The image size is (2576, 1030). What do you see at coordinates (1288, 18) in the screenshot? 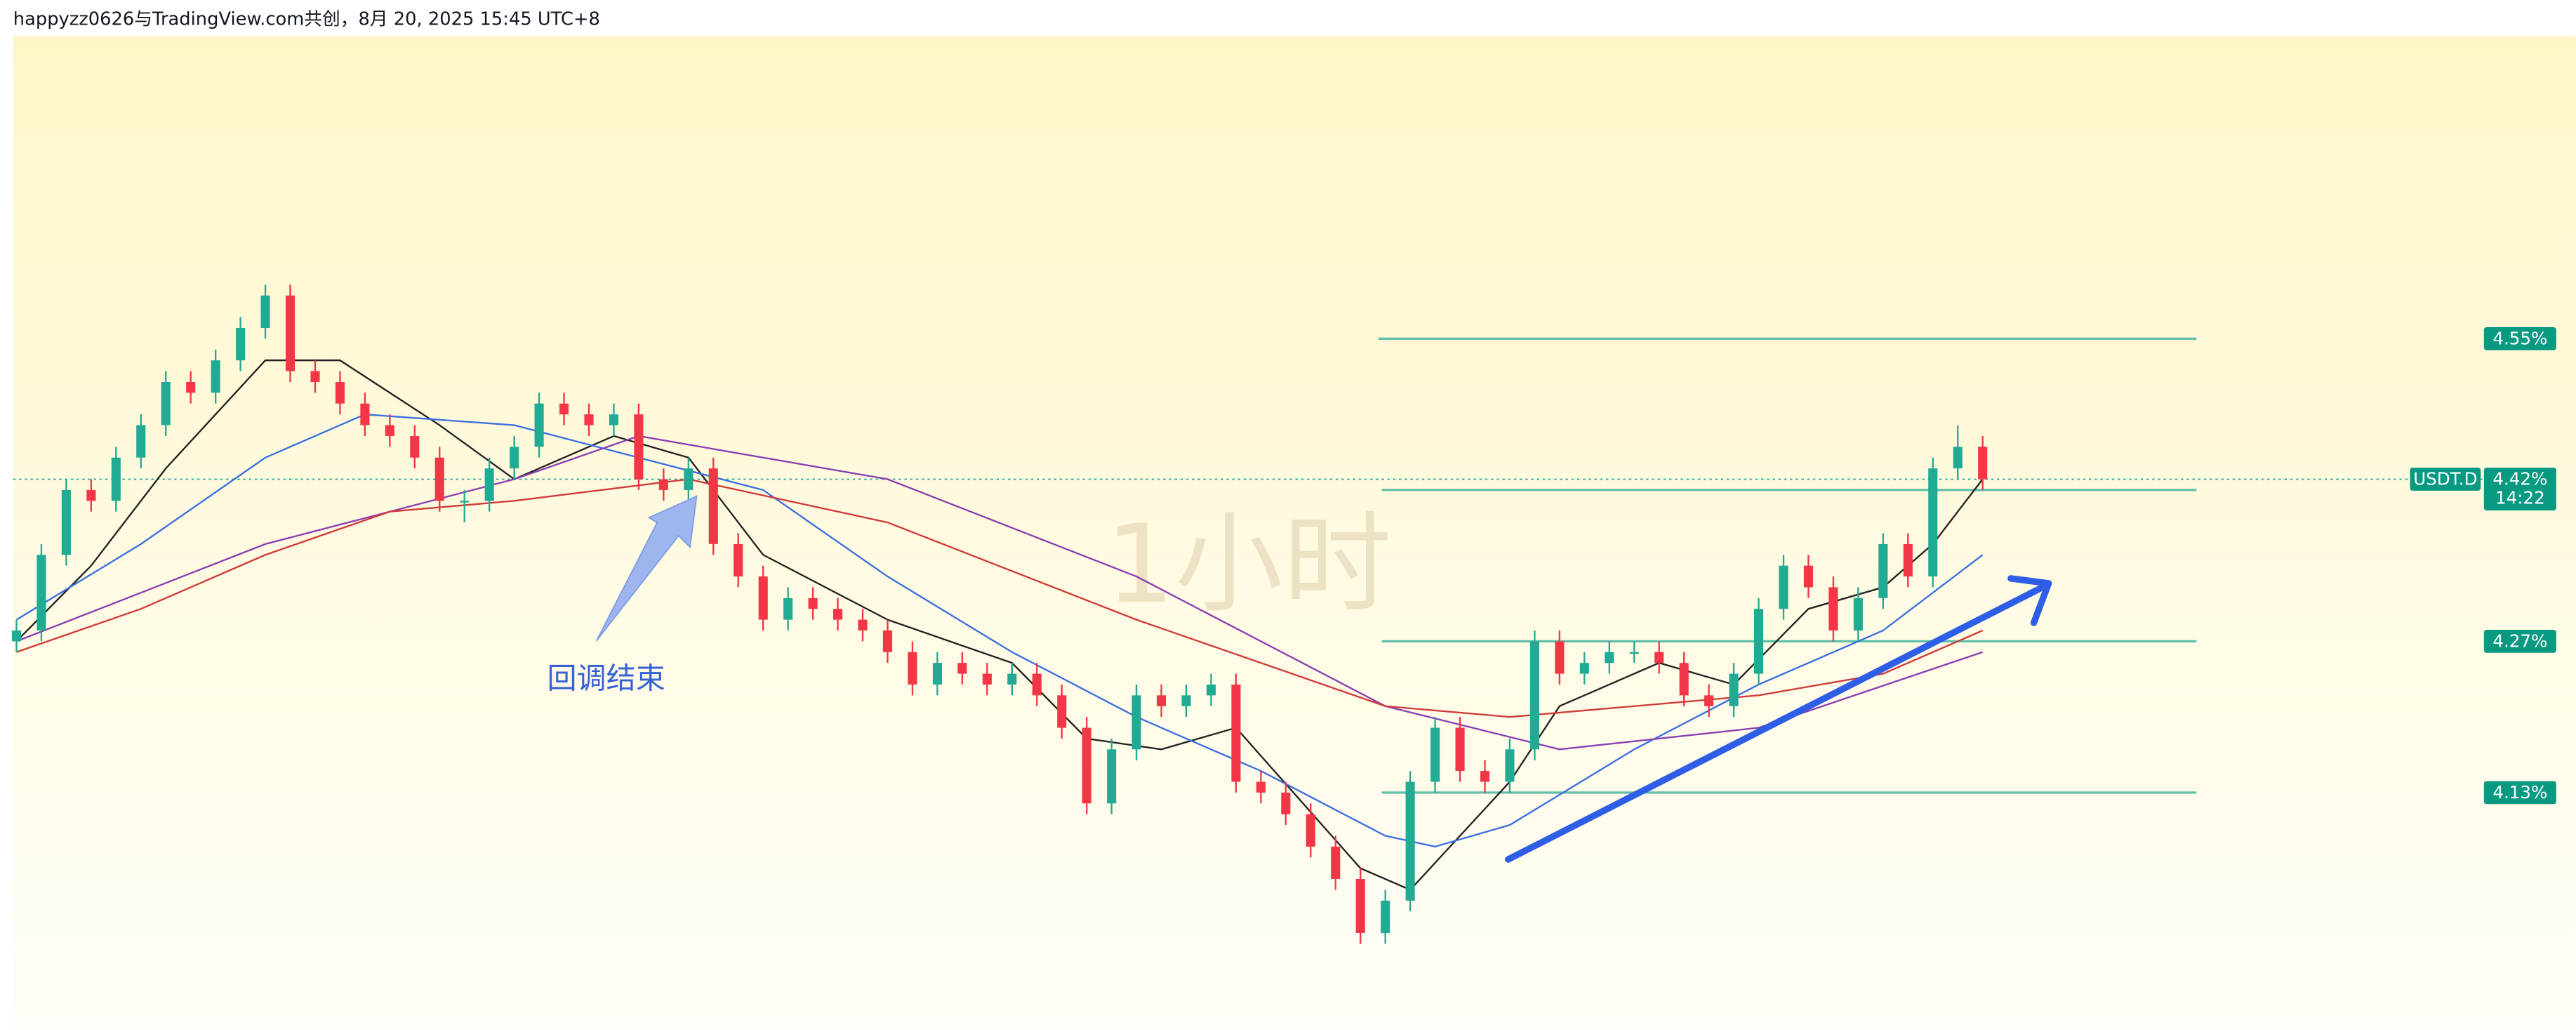
I see `header-bar` at bounding box center [1288, 18].